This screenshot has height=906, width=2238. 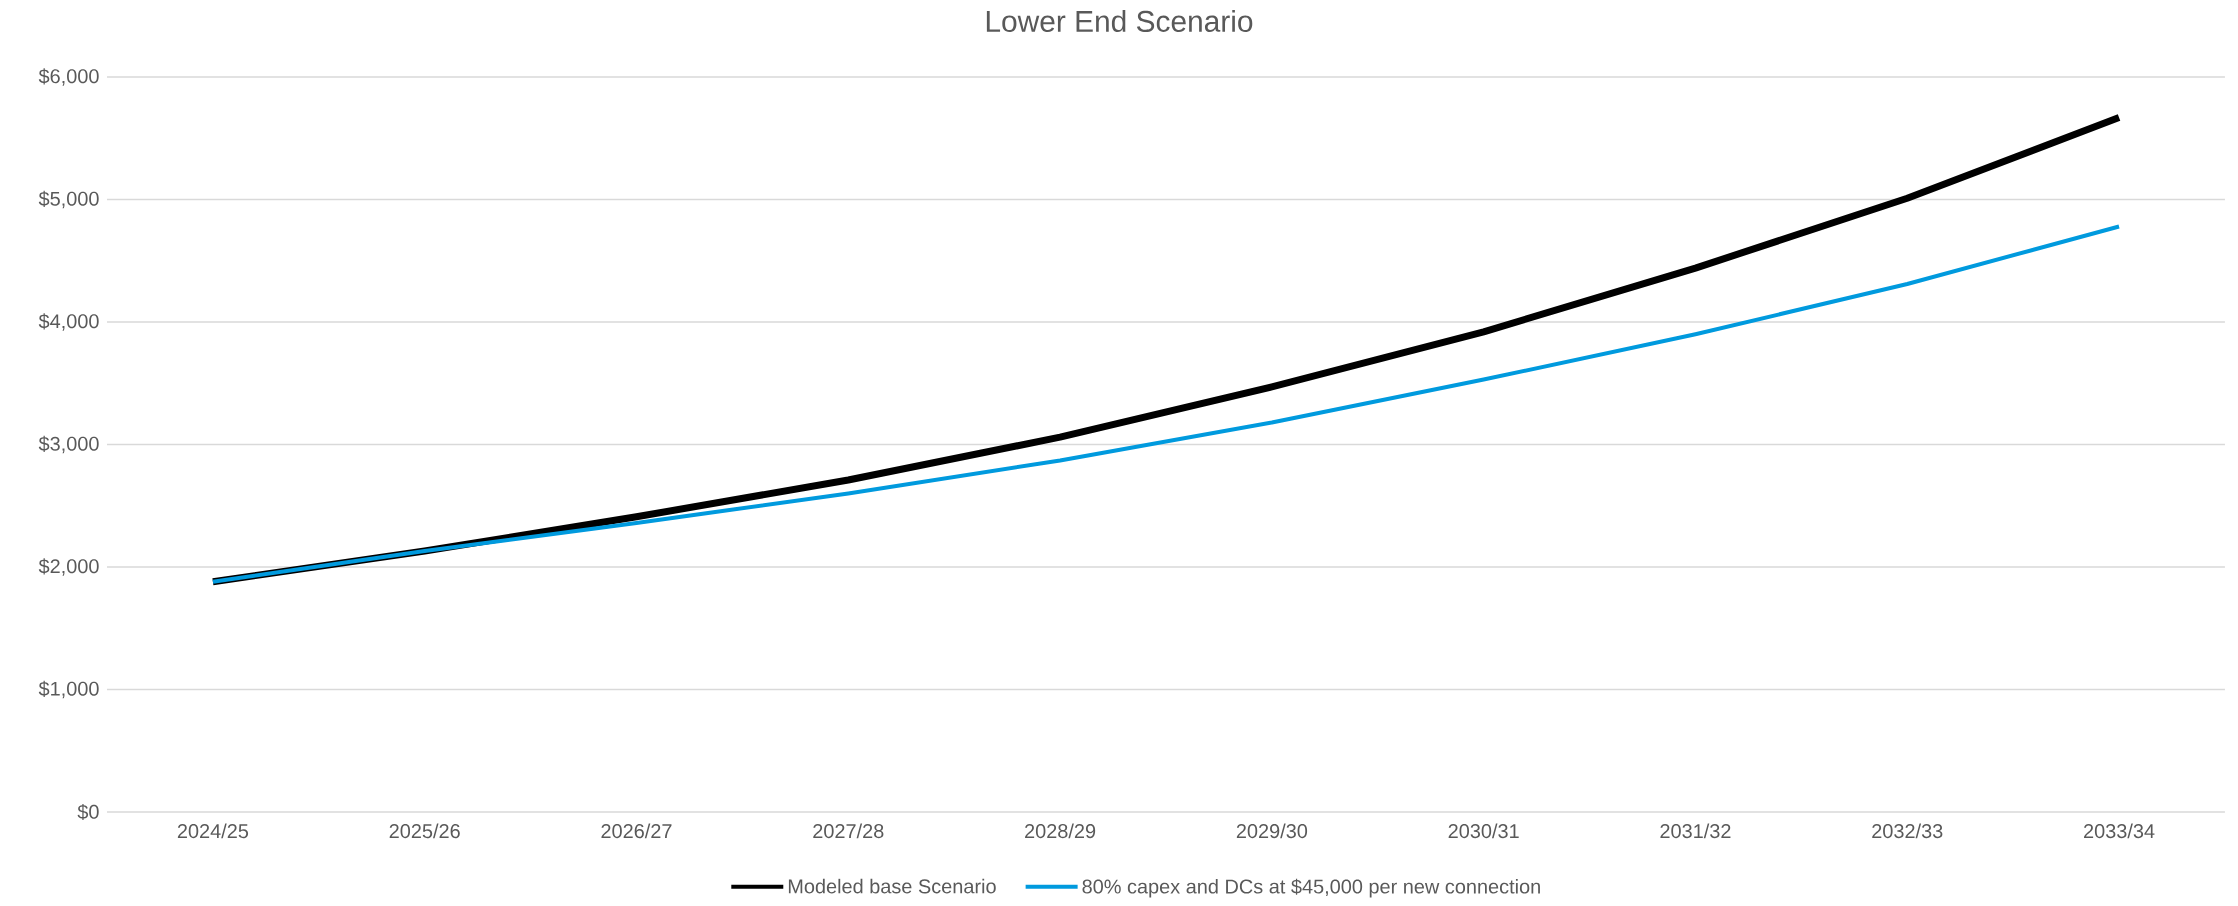 What do you see at coordinates (68, 444) in the screenshot?
I see `y-tick-label: $3,000` at bounding box center [68, 444].